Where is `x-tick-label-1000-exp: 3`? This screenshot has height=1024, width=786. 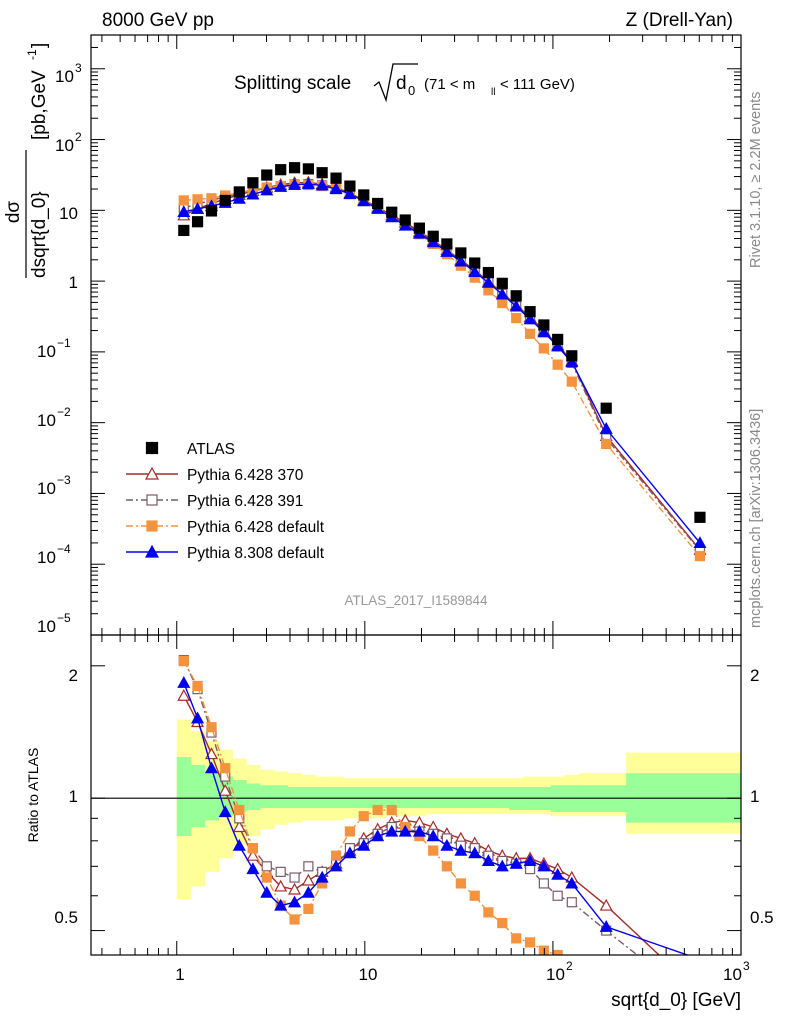
x-tick-label-1000-exp: 3 is located at coordinates (746, 966).